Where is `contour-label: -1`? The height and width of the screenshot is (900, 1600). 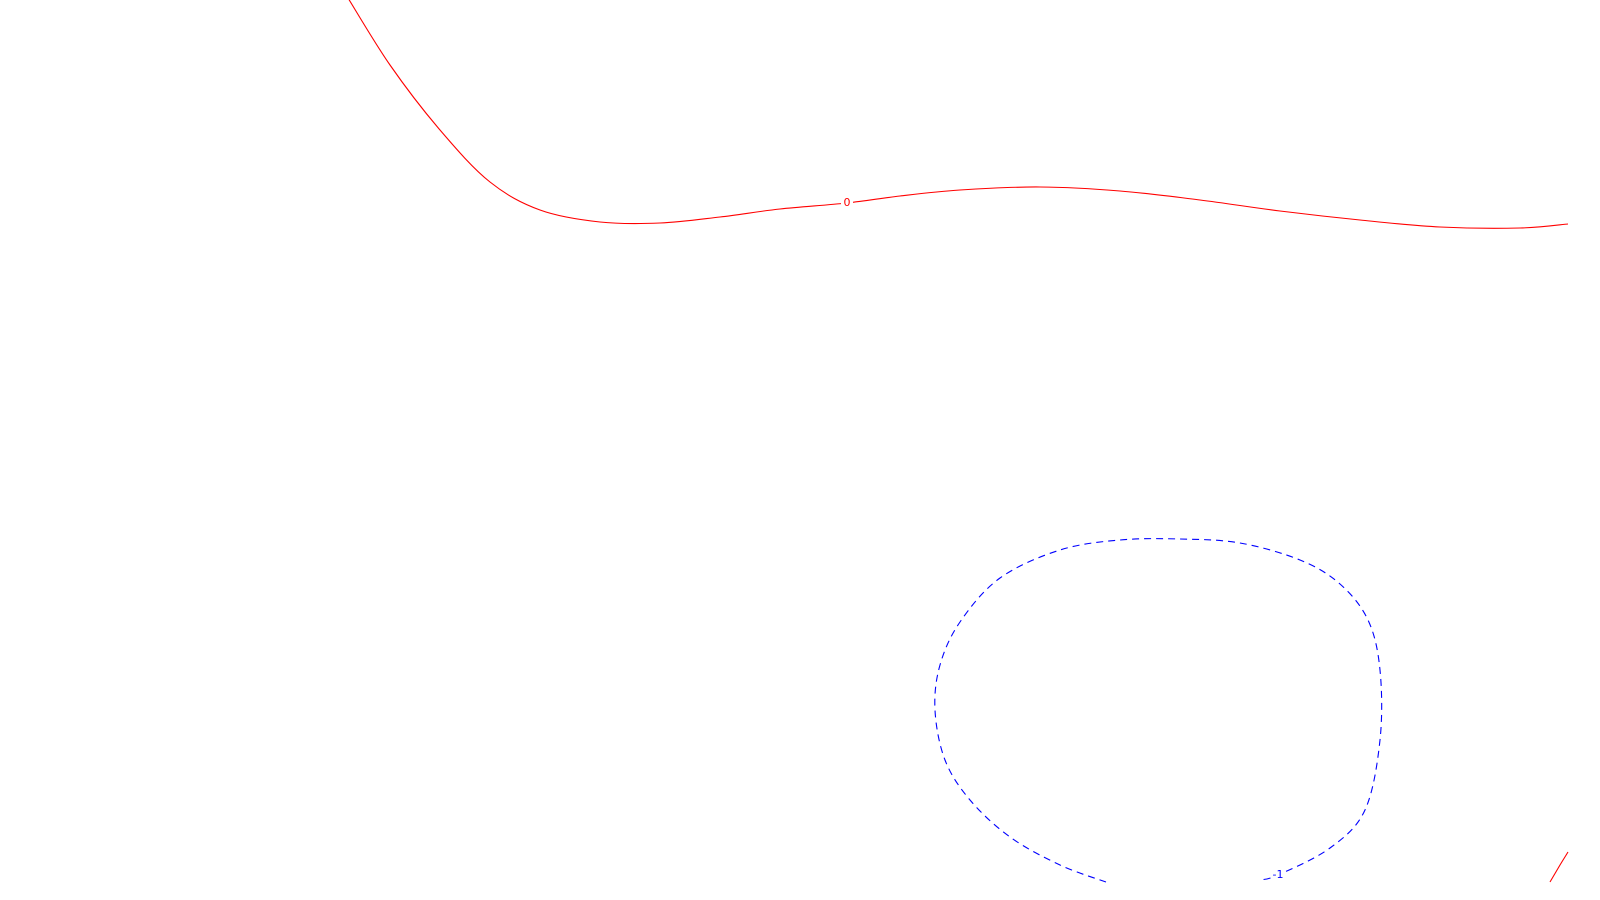 contour-label: -1 is located at coordinates (1278, 874).